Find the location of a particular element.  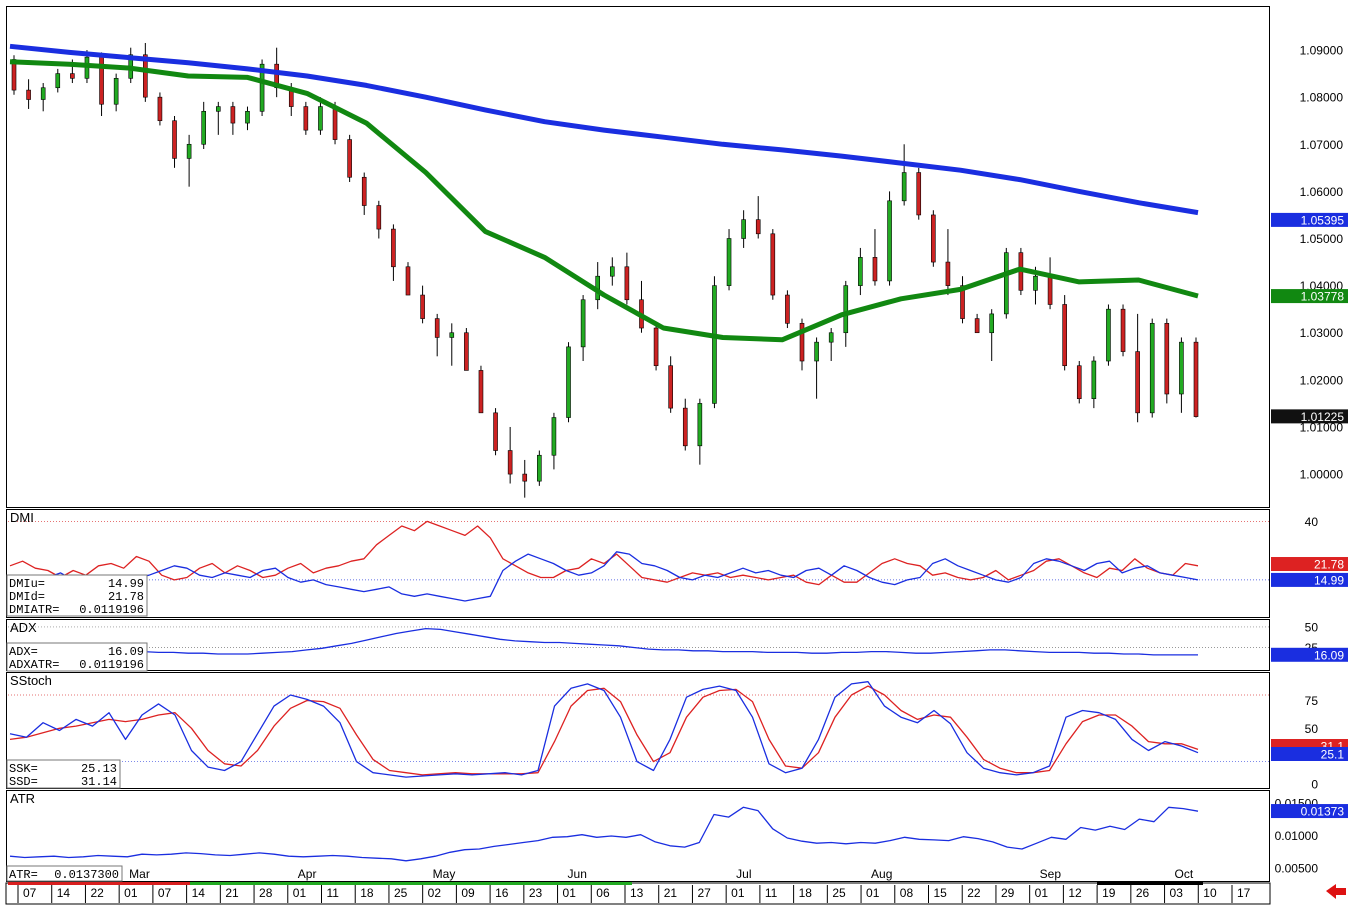

date-axis-day-label: 11 is located at coordinates (771, 893).